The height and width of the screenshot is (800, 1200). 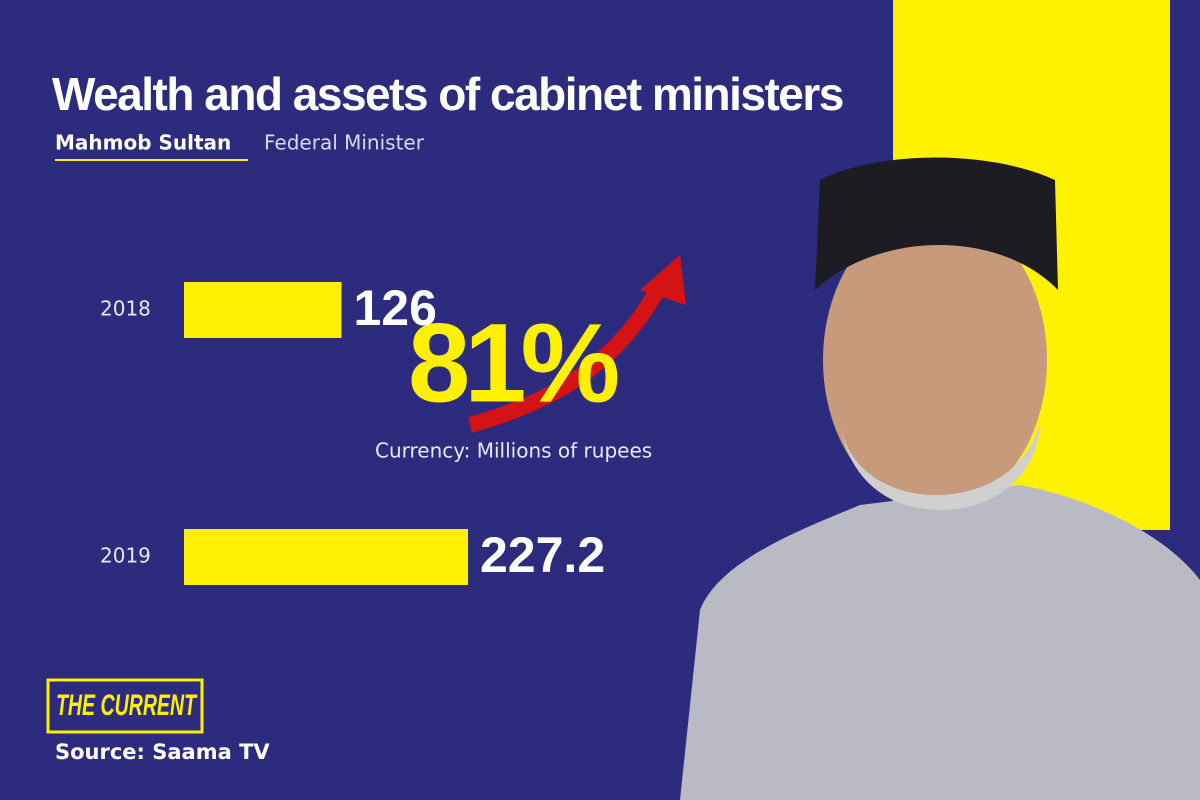 I want to click on logo: THE CURRENT, so click(x=127, y=705).